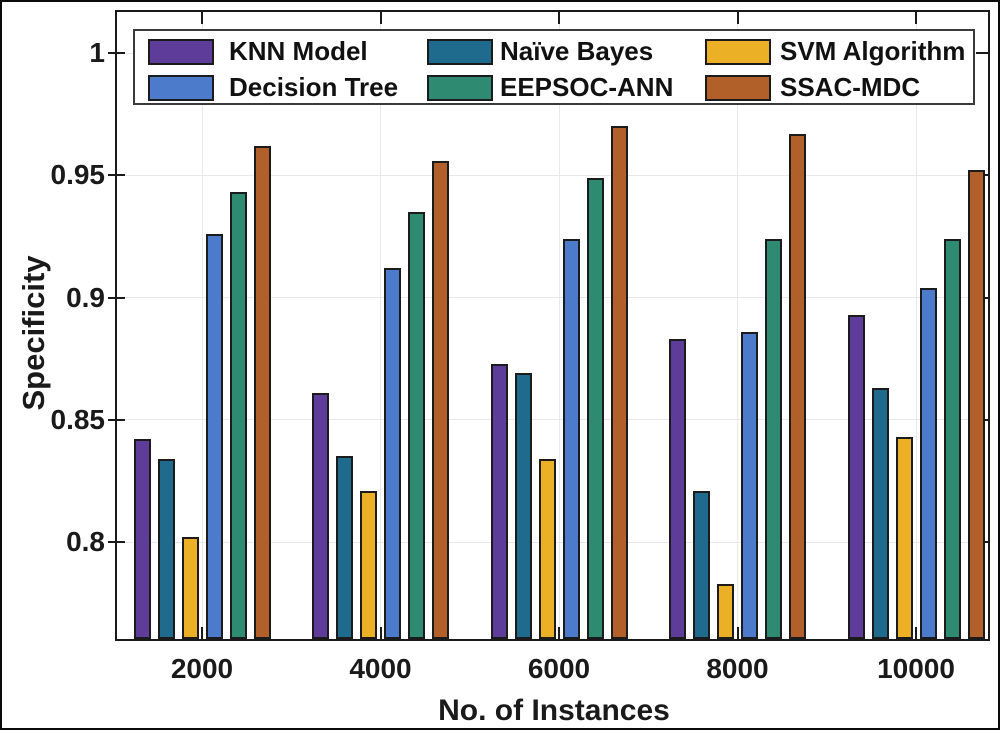 The image size is (1000, 730). I want to click on y-tick-label: 0.95, so click(78, 175).